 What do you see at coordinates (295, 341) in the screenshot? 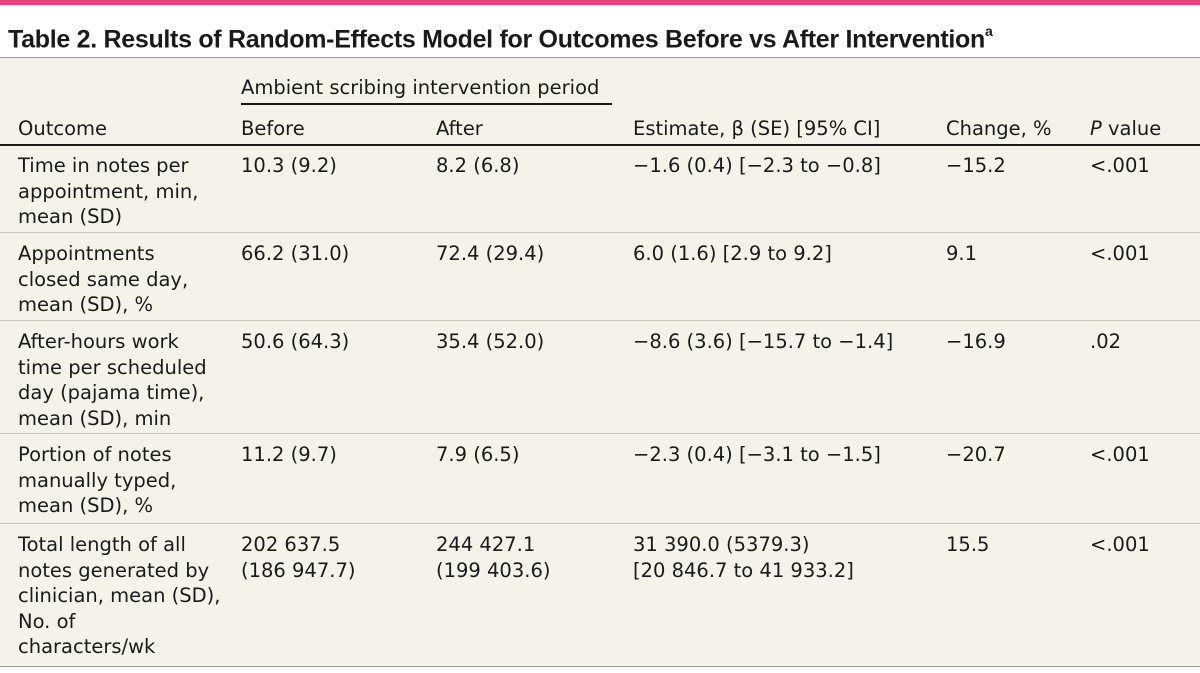
I see `row-before-value: 50.6 (64.3)` at bounding box center [295, 341].